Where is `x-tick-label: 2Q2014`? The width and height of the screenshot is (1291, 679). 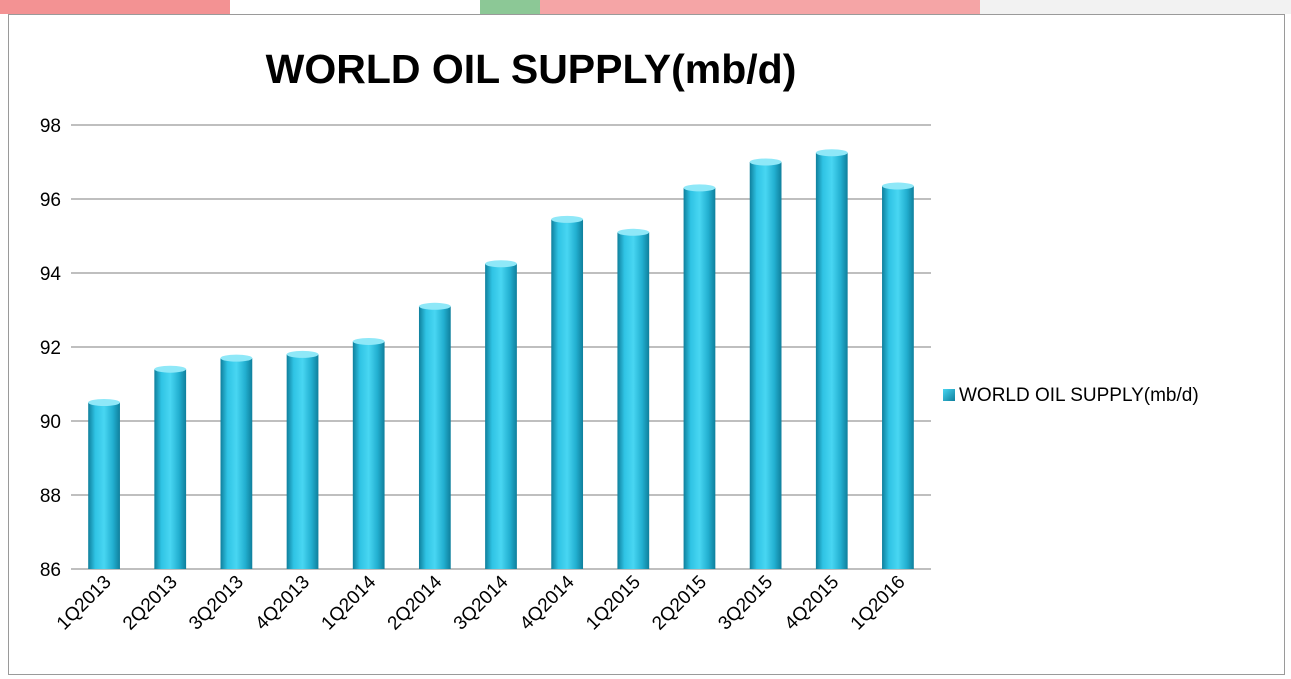
x-tick-label: 2Q2014 is located at coordinates (415, 602).